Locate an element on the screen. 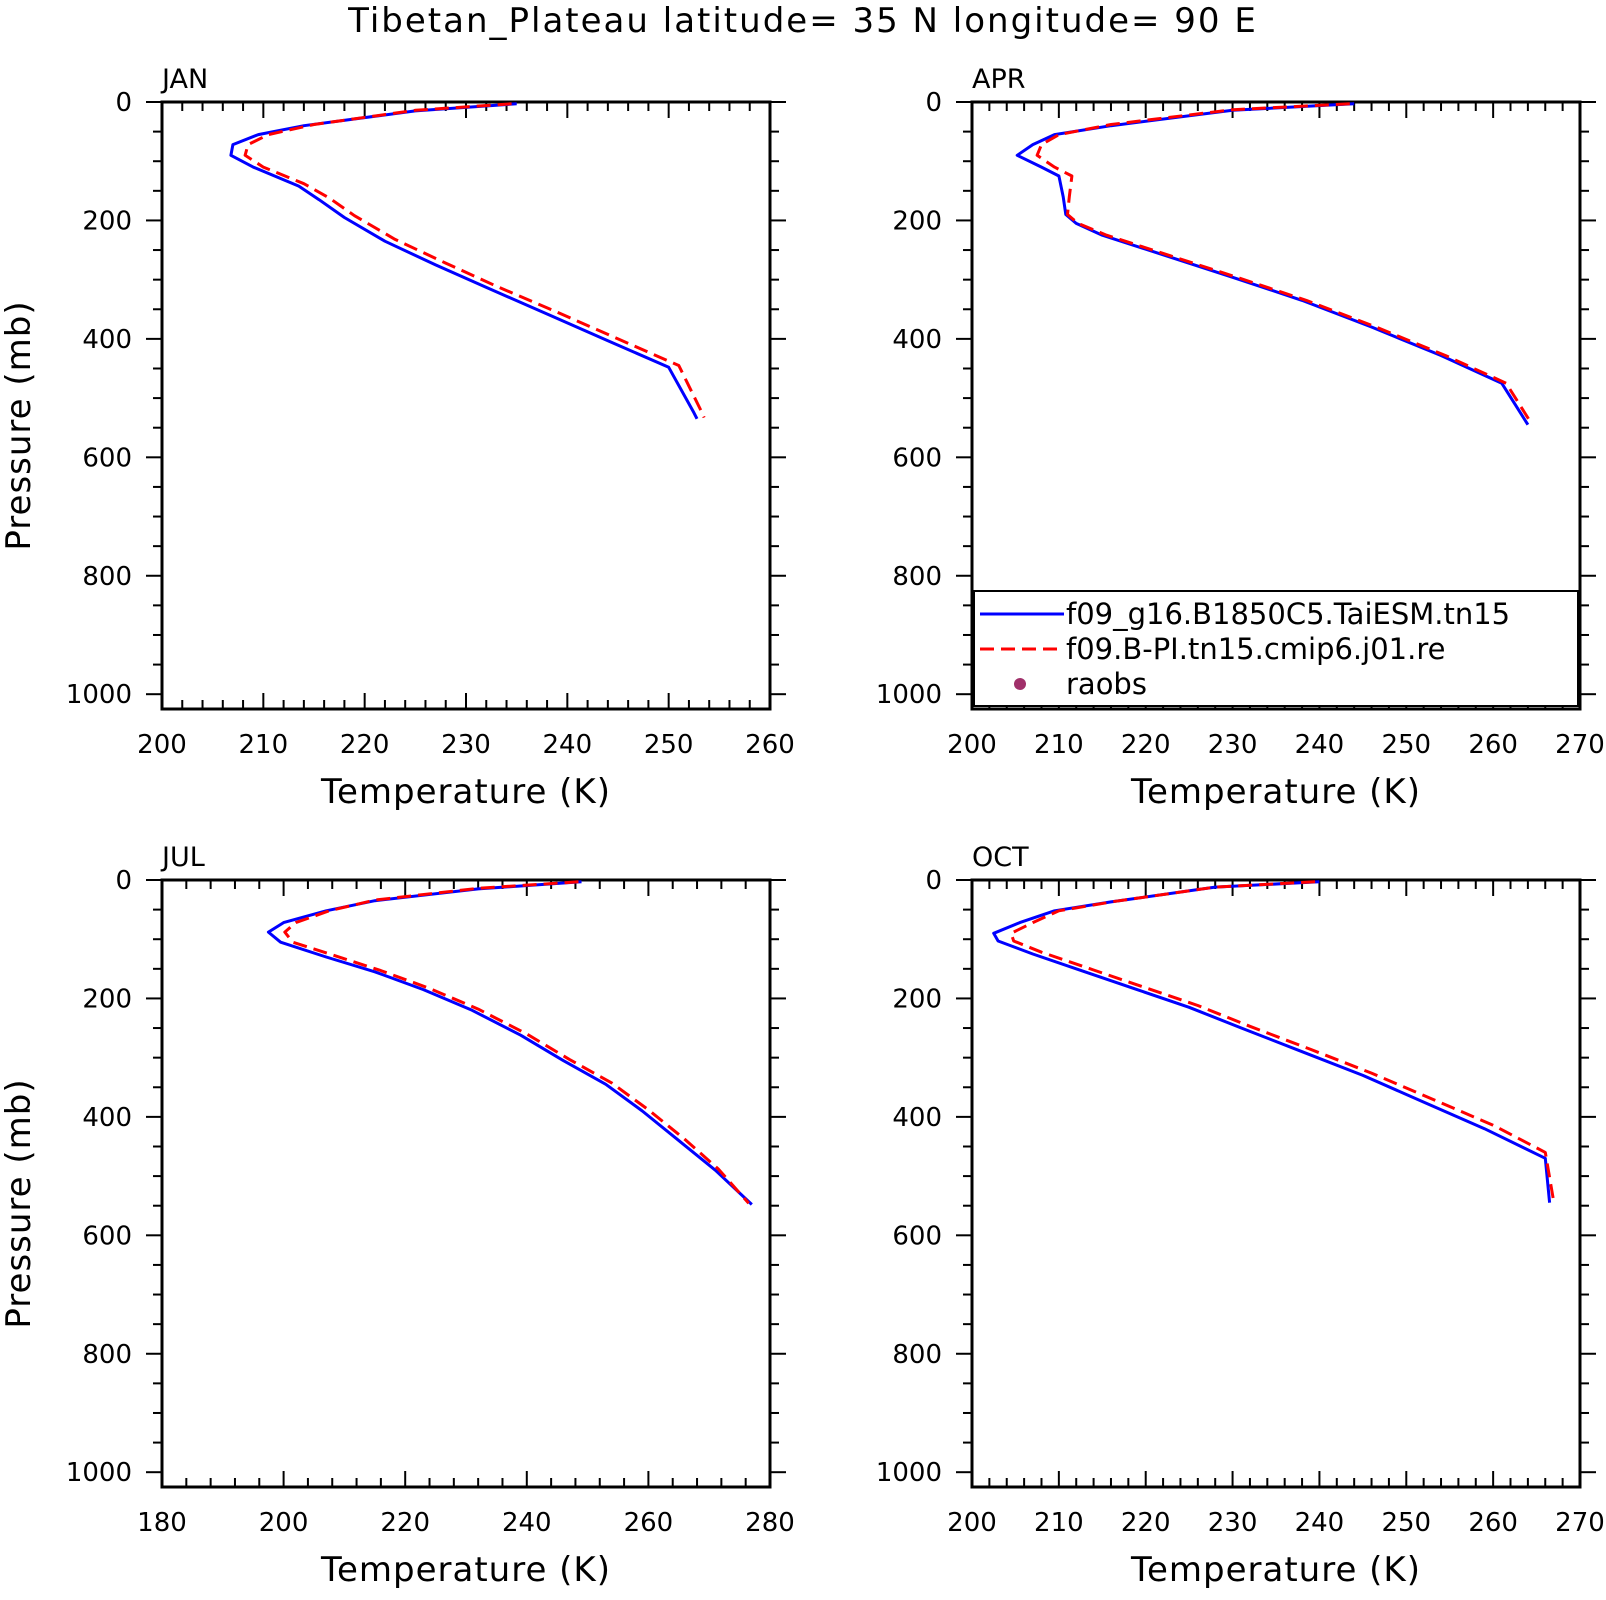 The height and width of the screenshot is (1600, 1606). panel-month-label: JAN is located at coordinates (184, 79).